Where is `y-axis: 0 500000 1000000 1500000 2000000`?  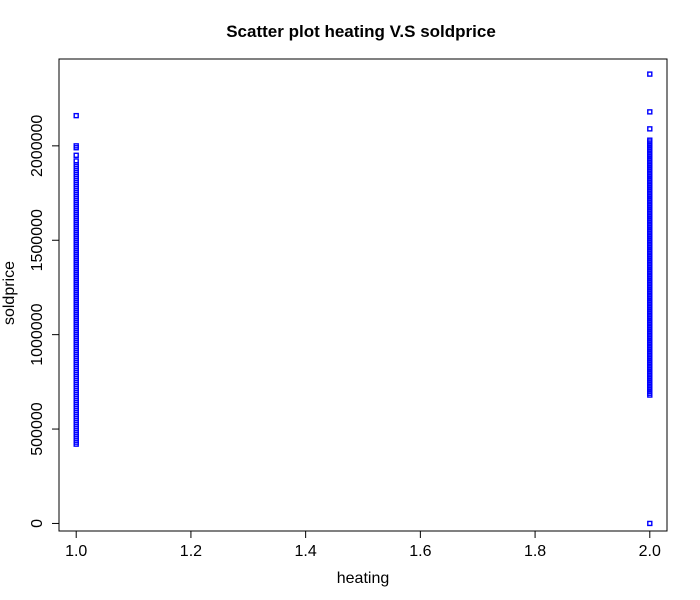
y-axis: 0 500000 1000000 1500000 2000000 is located at coordinates (44, 321).